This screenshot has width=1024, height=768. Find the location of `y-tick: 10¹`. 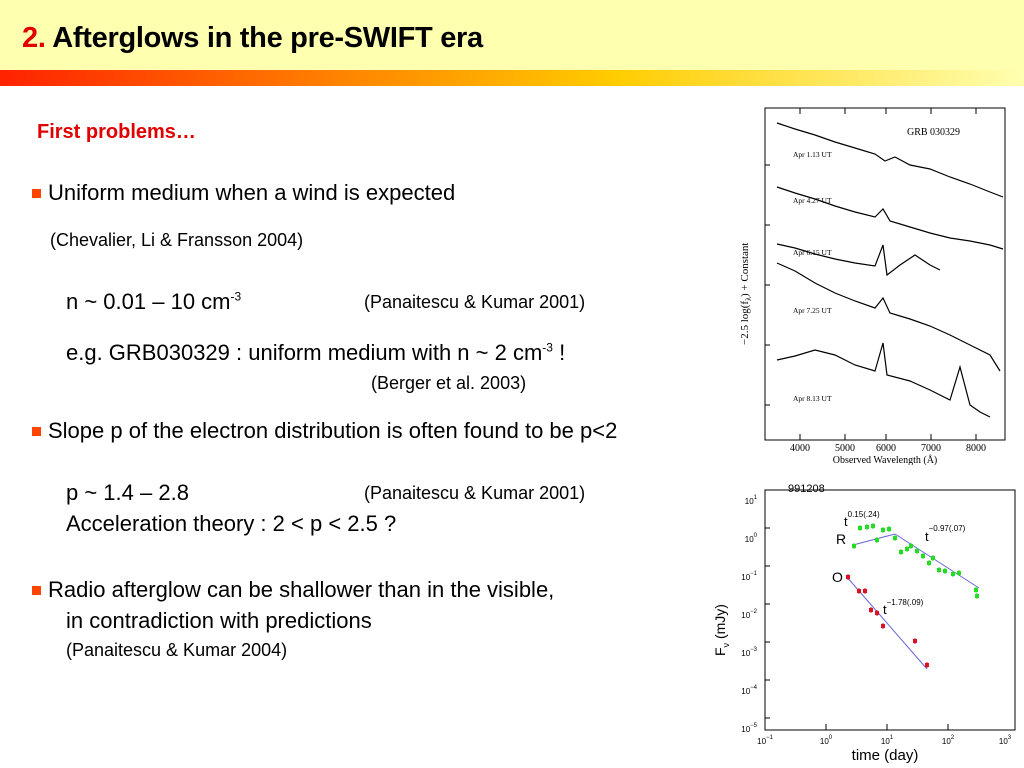

y-tick: 10¹ is located at coordinates (751, 500).